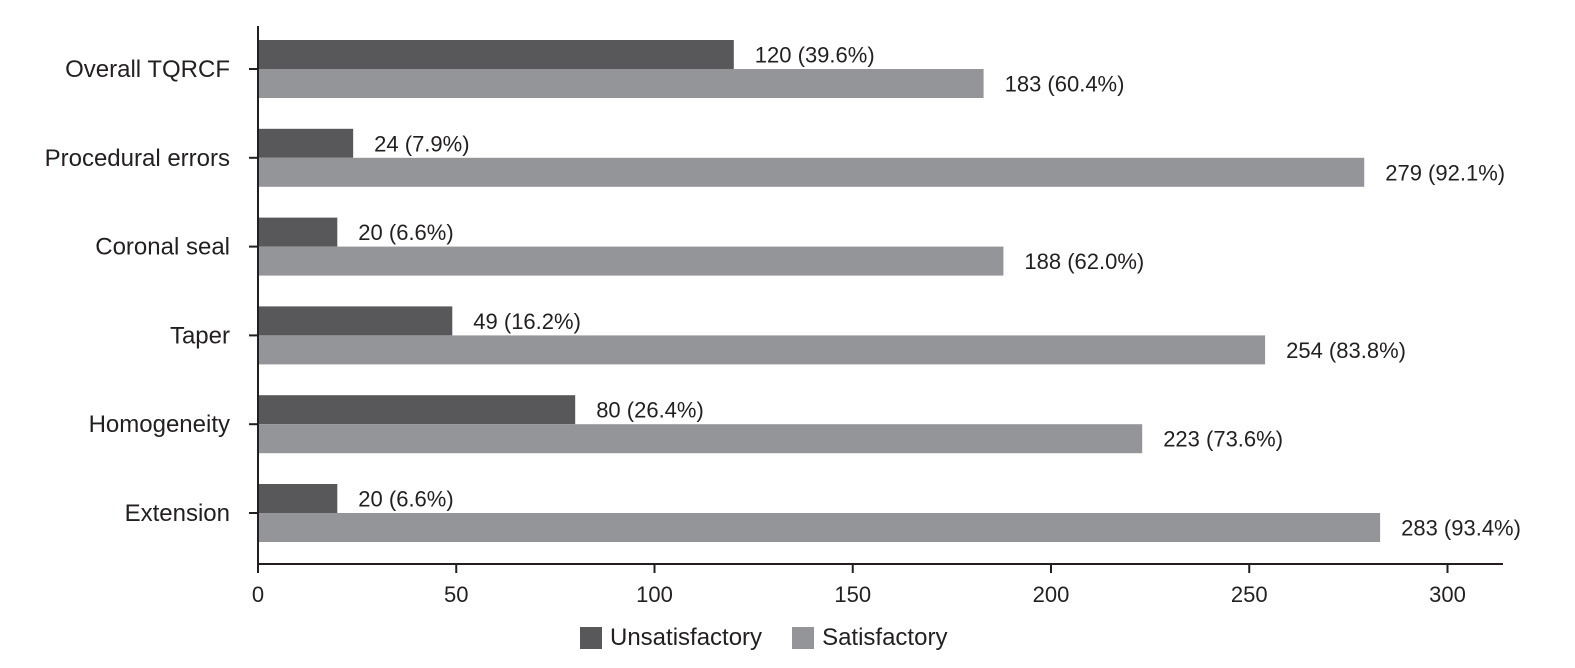  I want to click on category-label-taper: Taper, so click(200, 335).